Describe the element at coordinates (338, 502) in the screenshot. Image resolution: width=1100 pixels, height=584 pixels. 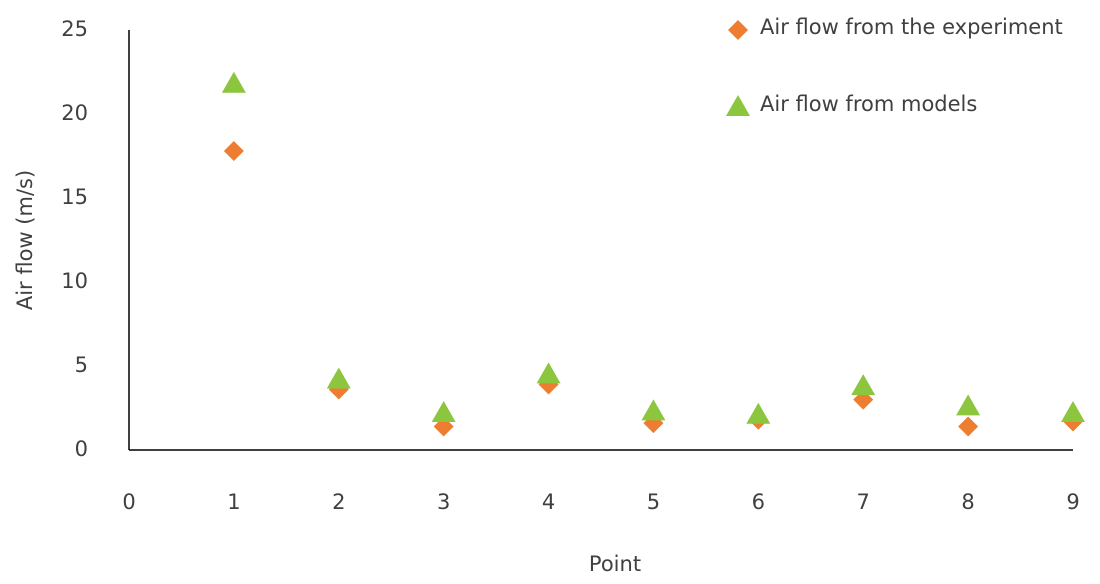
I see `x-tick-label: 2` at that location.